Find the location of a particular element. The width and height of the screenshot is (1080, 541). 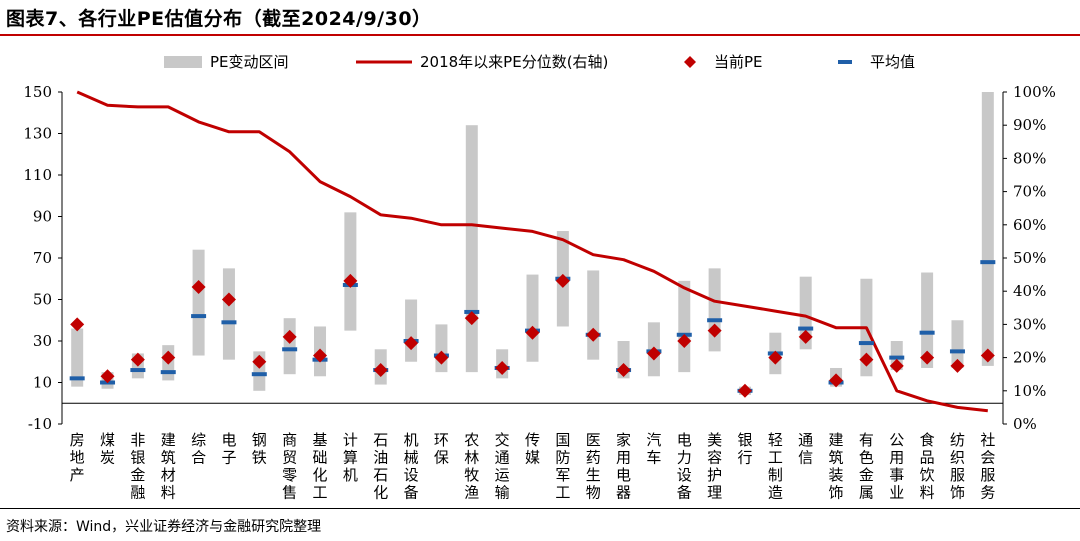

category-label: 银行 is located at coordinates (744, 449).